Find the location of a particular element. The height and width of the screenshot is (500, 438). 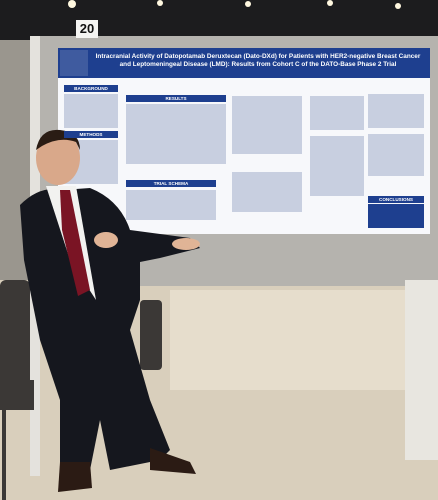

board-side is located at coordinates (421, 370).